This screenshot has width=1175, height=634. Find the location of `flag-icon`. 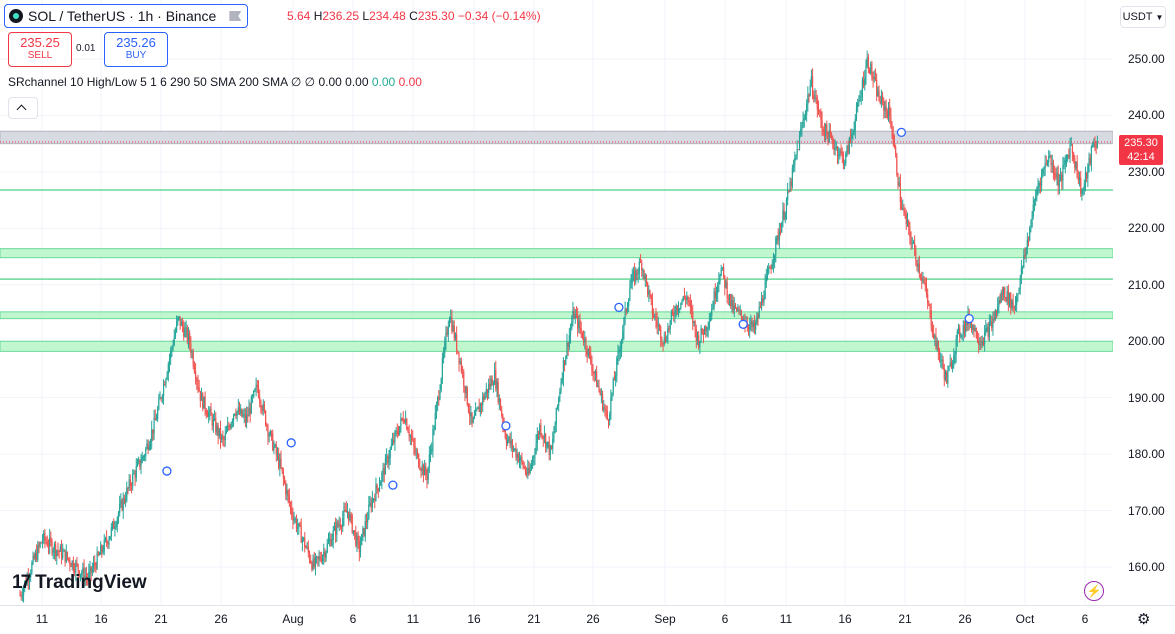

flag-icon is located at coordinates (235, 16).